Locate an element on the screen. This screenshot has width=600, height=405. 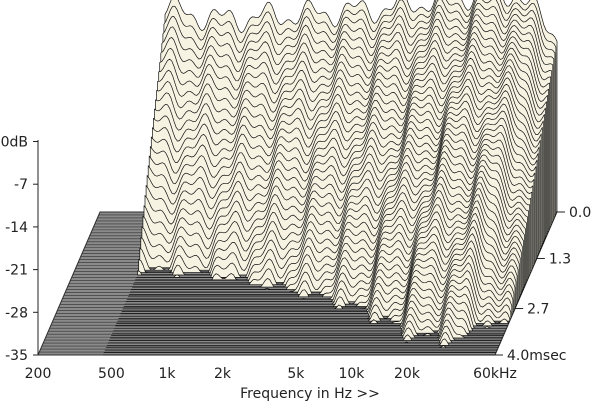
x-tick-label: 5k is located at coordinates (296, 374).